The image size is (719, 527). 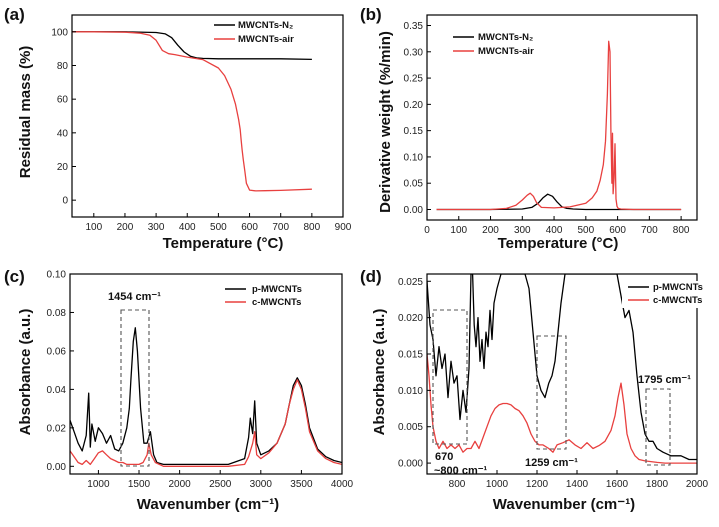 I want to click on plot-frame-a, so click(x=207, y=116).